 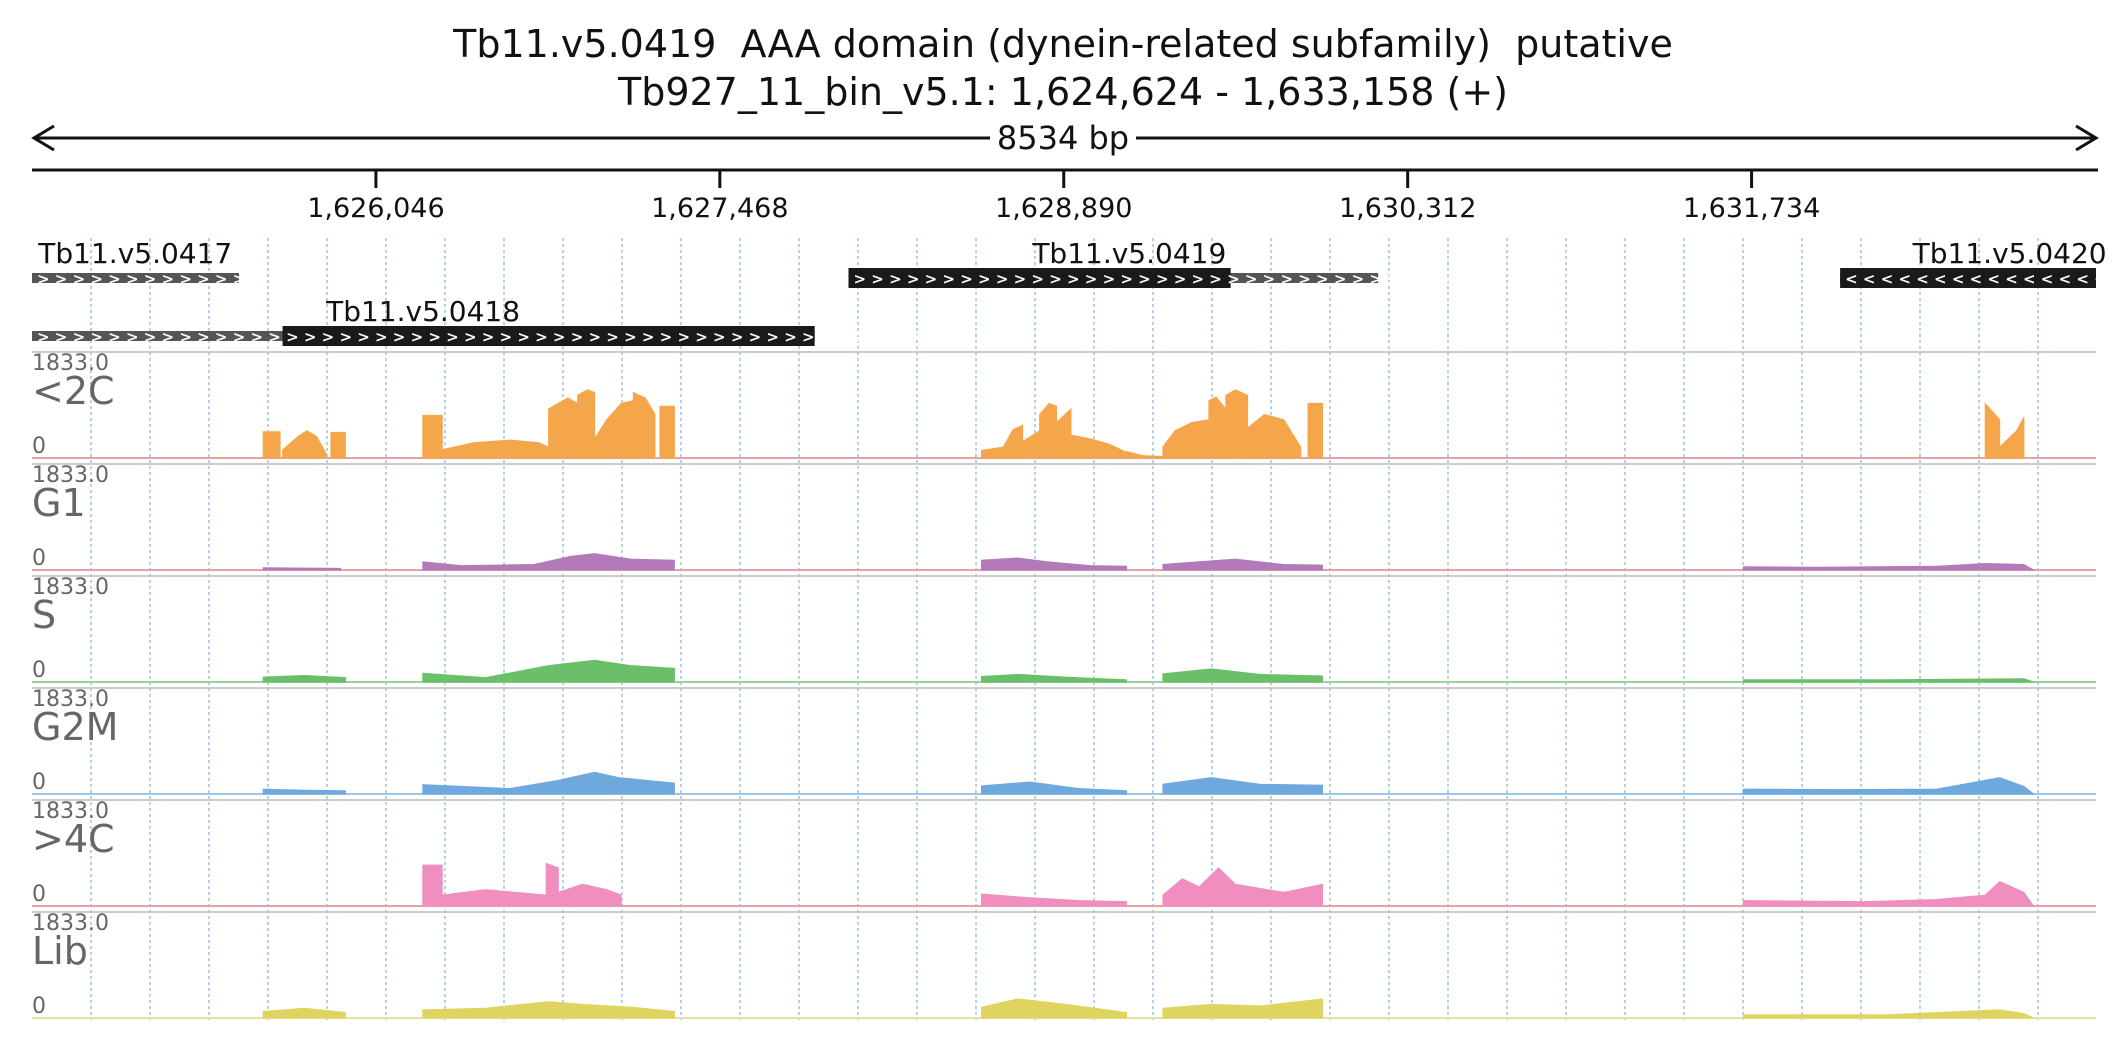 What do you see at coordinates (73, 391) in the screenshot?
I see `track-name: <2C` at bounding box center [73, 391].